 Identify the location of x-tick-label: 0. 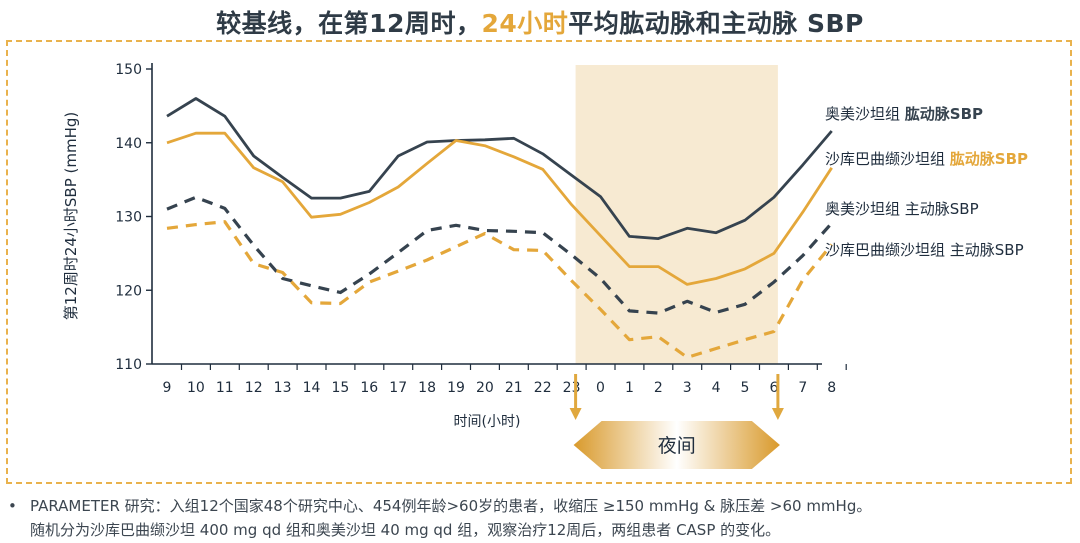
(600, 388).